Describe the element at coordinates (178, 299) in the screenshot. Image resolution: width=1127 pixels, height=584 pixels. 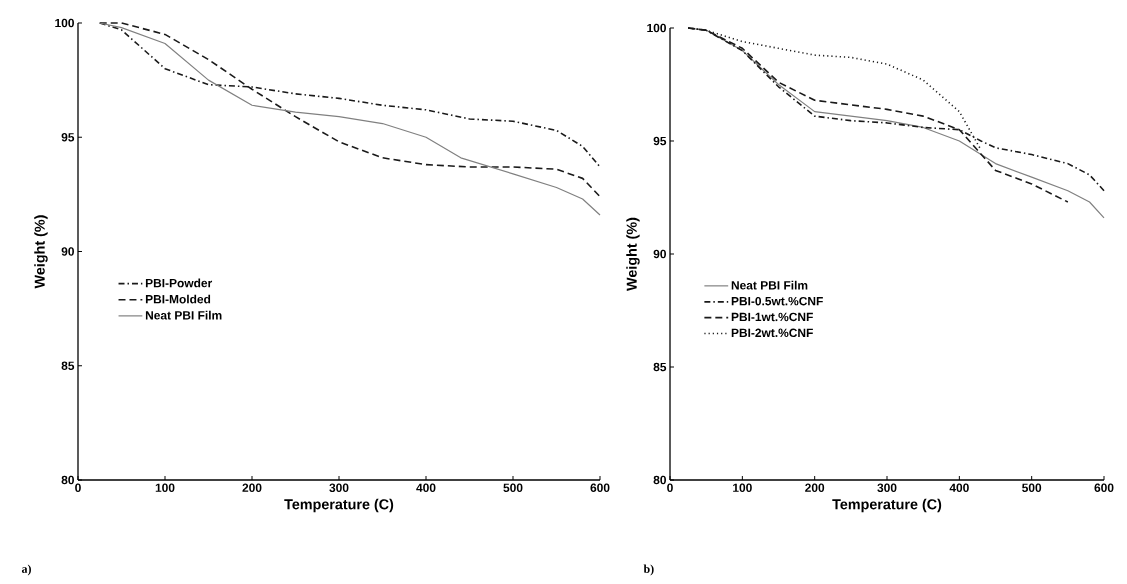
I see `legend-label: PBI-Molded` at that location.